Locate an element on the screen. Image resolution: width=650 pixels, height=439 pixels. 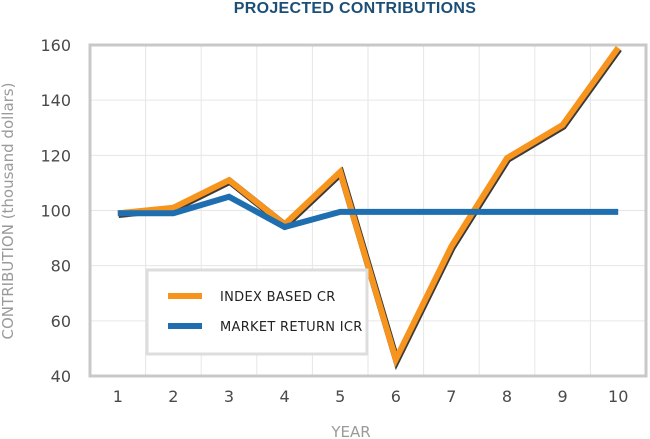
y-tick-label: 160 is located at coordinates (55, 45).